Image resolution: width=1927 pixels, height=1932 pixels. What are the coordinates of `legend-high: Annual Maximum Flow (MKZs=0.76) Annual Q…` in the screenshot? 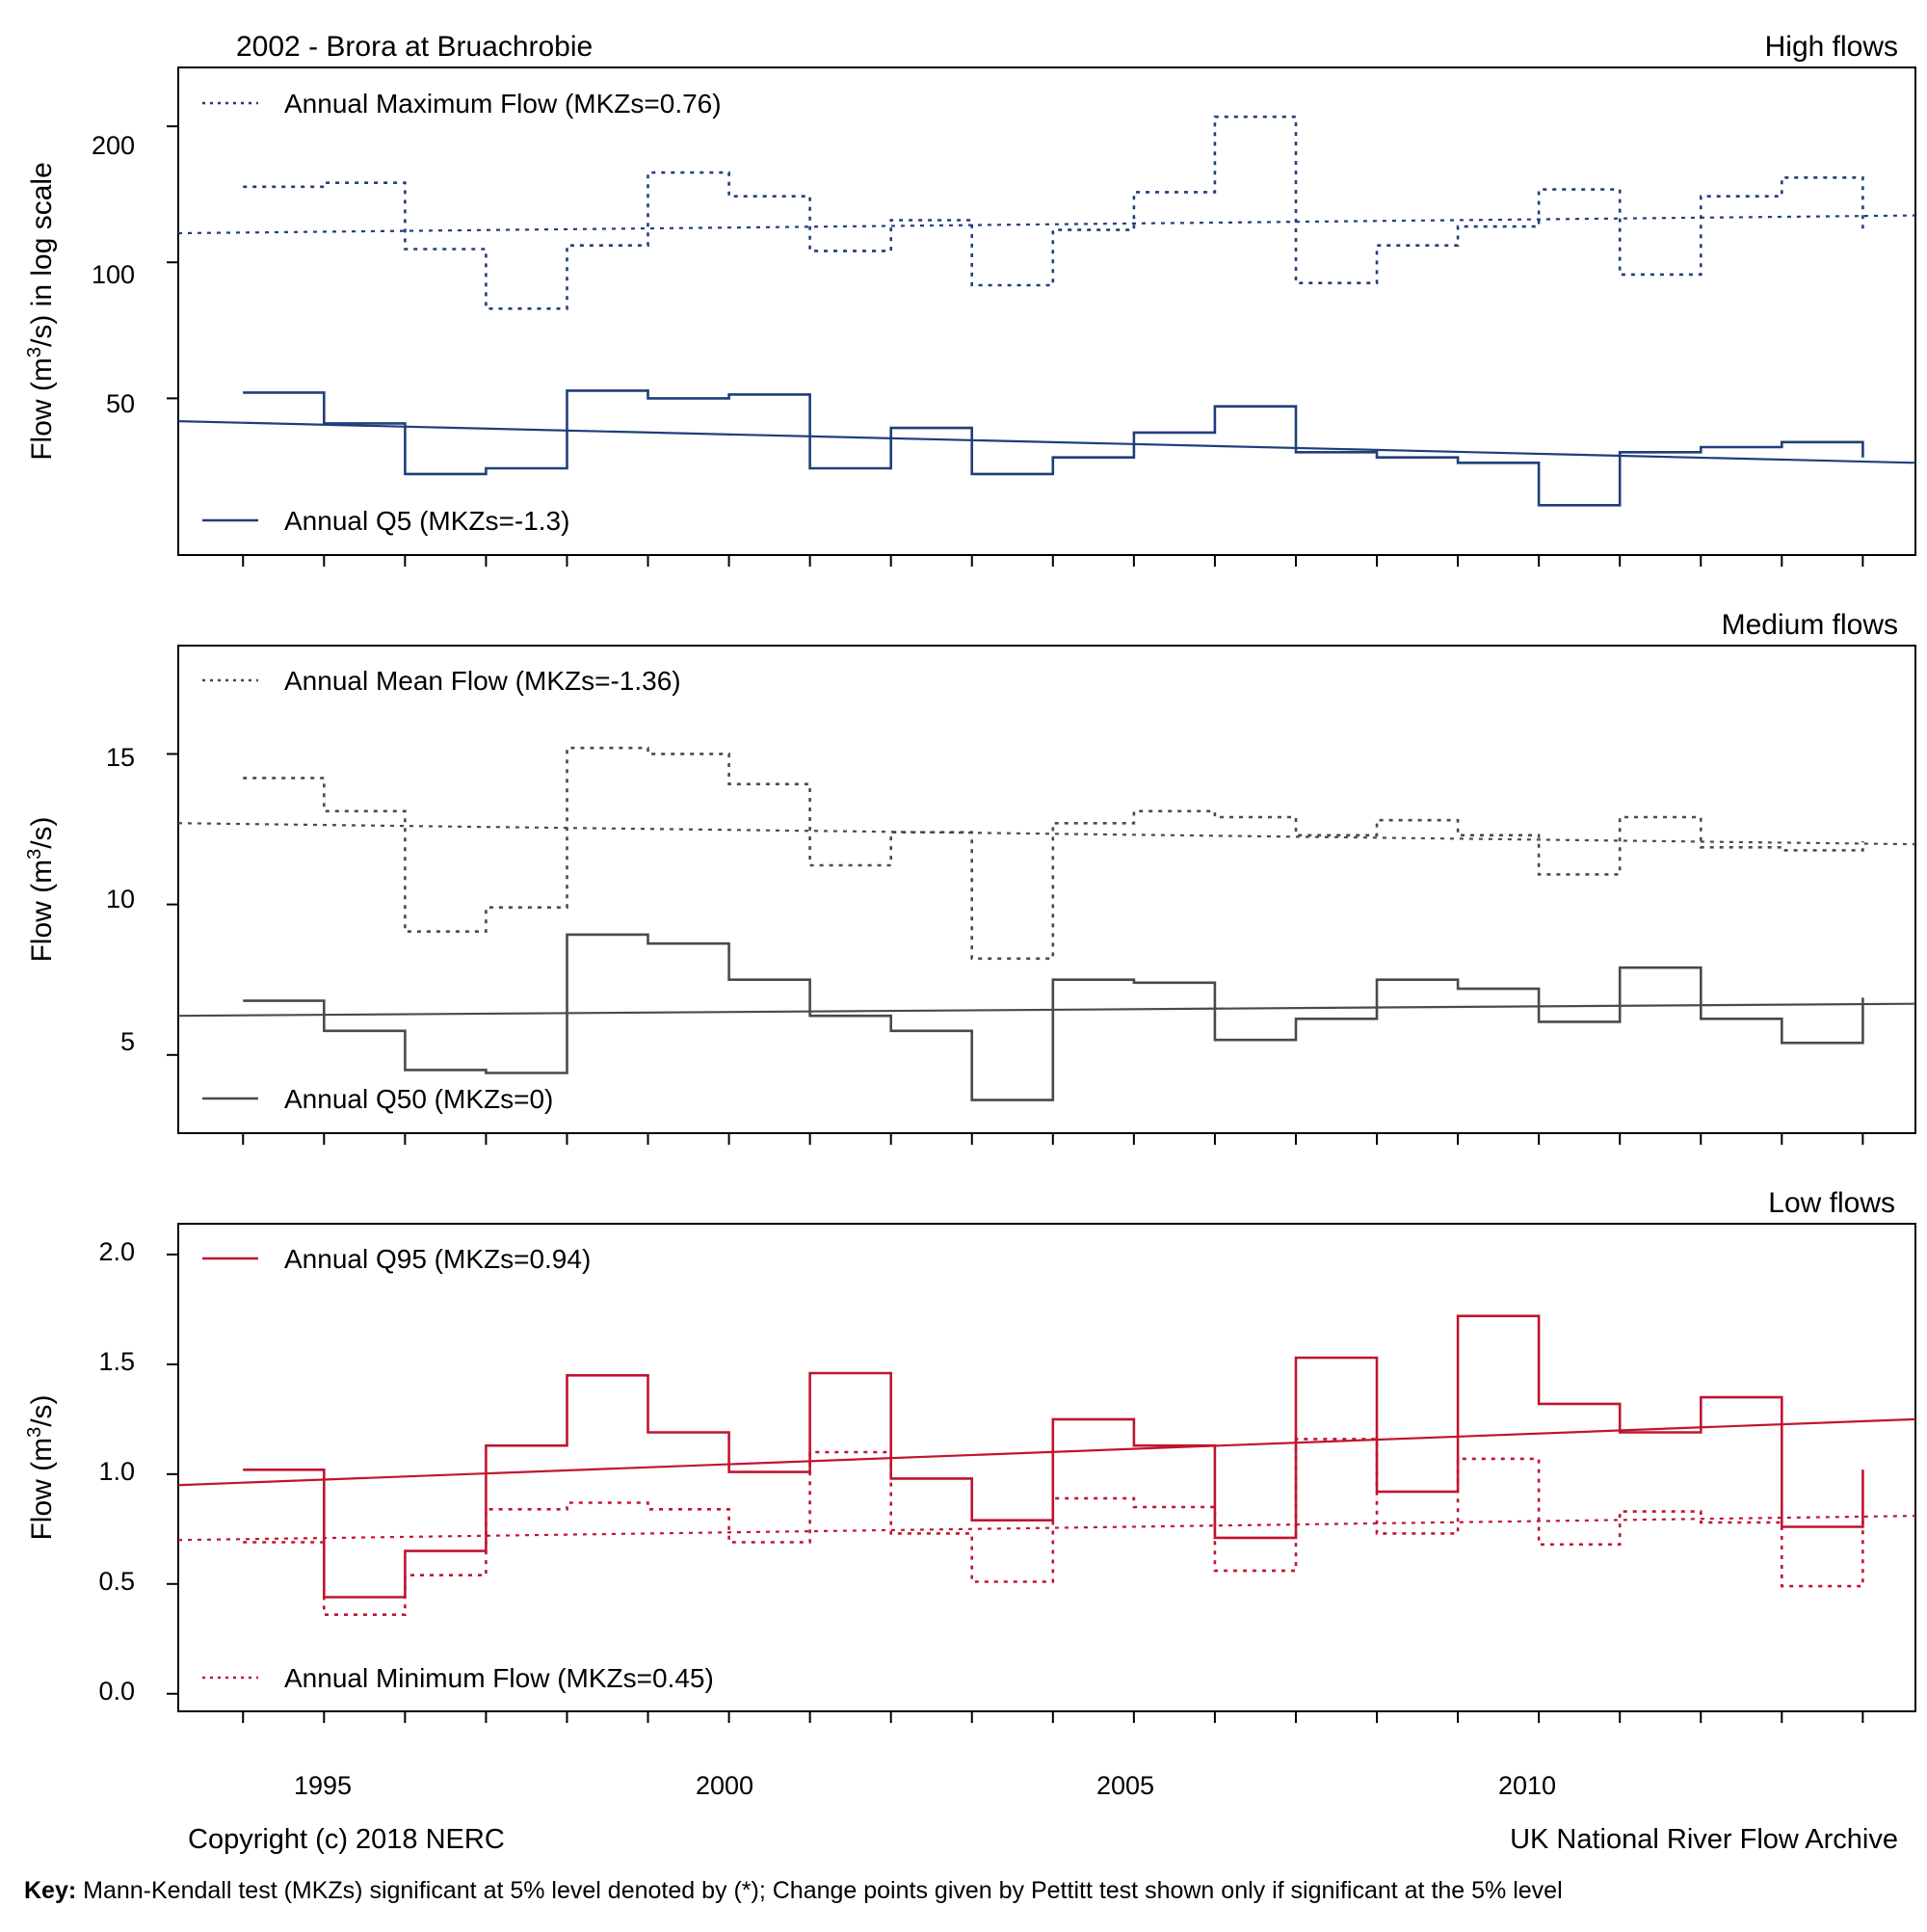 It's located at (462, 312).